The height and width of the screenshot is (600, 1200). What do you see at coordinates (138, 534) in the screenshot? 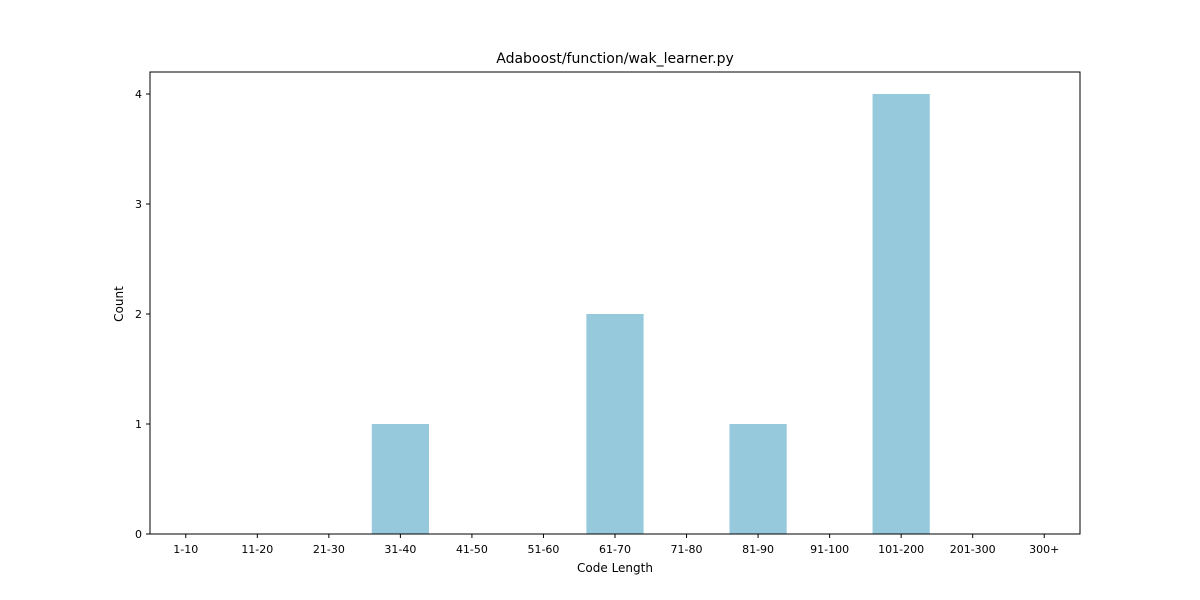
I see `y-tick-label: 0` at bounding box center [138, 534].